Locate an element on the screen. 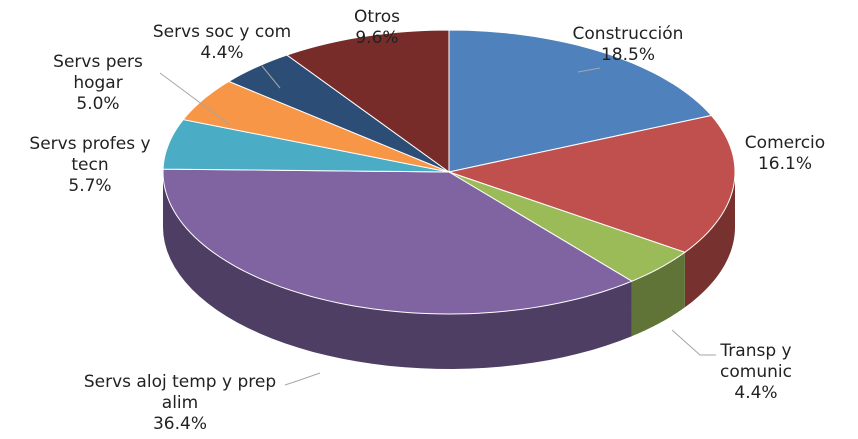 The image size is (858, 439). category-label: Servs aloj temp y prep alim is located at coordinates (180, 392).